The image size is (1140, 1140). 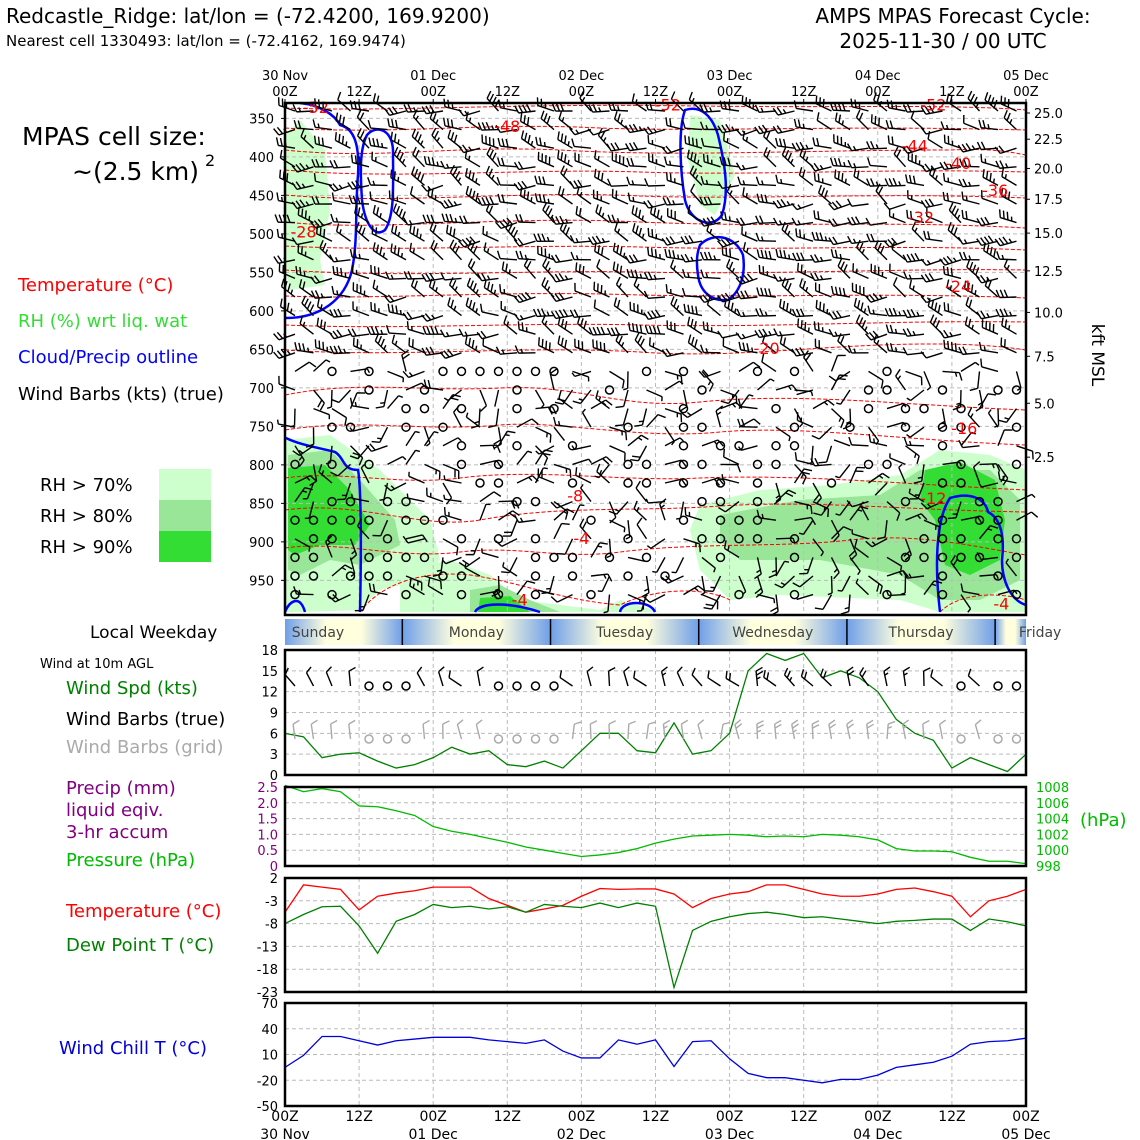 What do you see at coordinates (791, 679) in the screenshot?
I see `surface-wind-barb-halffeather` at bounding box center [791, 679].